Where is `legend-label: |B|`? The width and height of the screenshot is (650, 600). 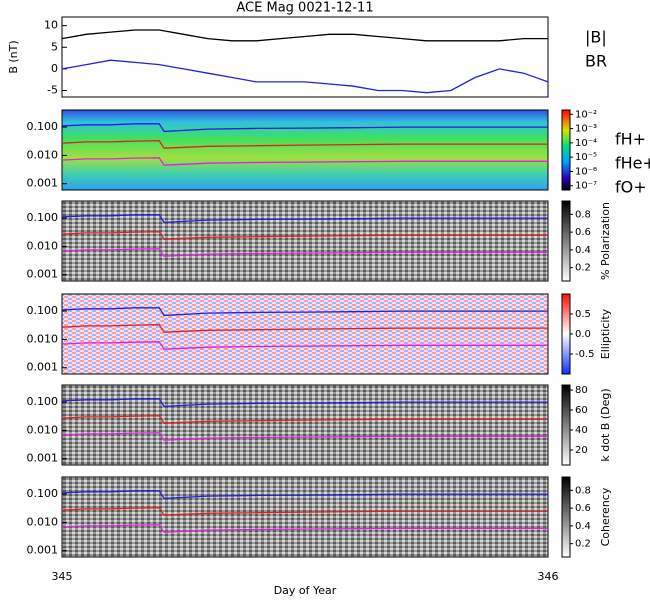 legend-label: |B| is located at coordinates (596, 37).